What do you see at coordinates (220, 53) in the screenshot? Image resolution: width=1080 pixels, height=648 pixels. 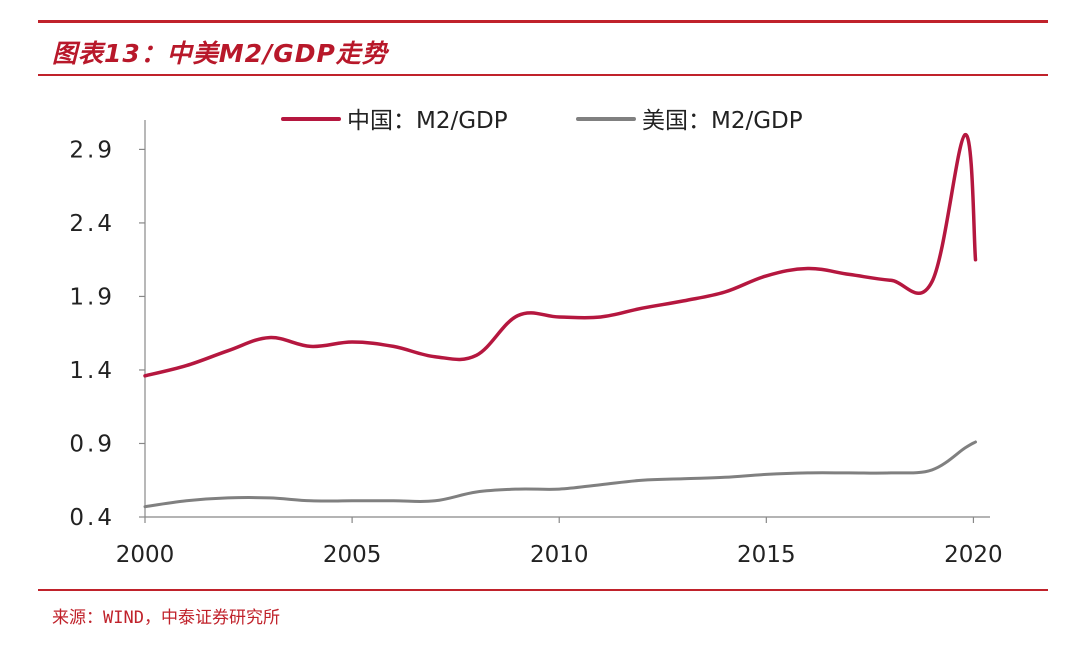 I see `chart-title: 图表13：中美M2/GDP走势` at bounding box center [220, 53].